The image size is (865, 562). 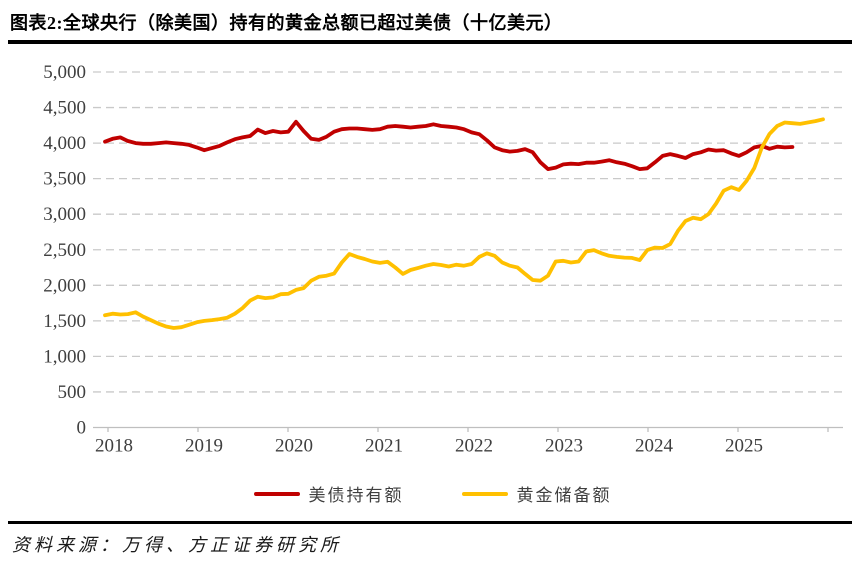 I want to click on y-tick-label-3000: 3,000, so click(x=64, y=214).